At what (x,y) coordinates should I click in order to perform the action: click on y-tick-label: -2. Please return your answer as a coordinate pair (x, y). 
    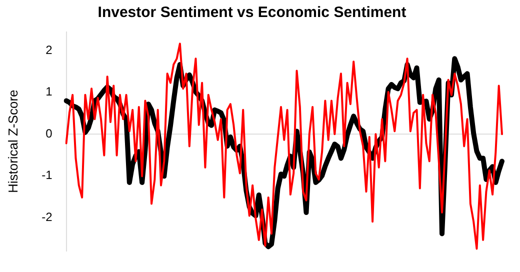
    Looking at the image, I should click on (47, 217).